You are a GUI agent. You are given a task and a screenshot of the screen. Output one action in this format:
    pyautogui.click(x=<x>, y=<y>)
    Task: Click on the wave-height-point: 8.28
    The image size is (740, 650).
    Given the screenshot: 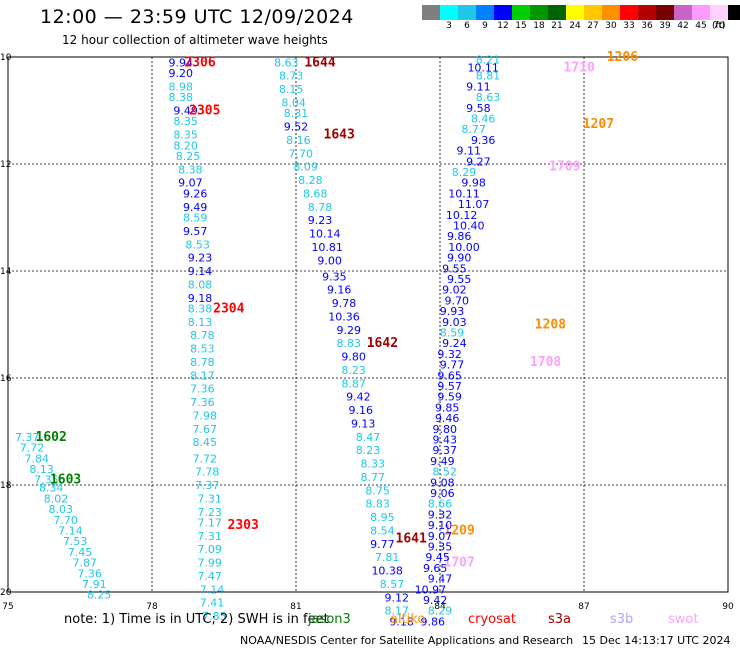 What is the action you would take?
    pyautogui.click(x=310, y=180)
    